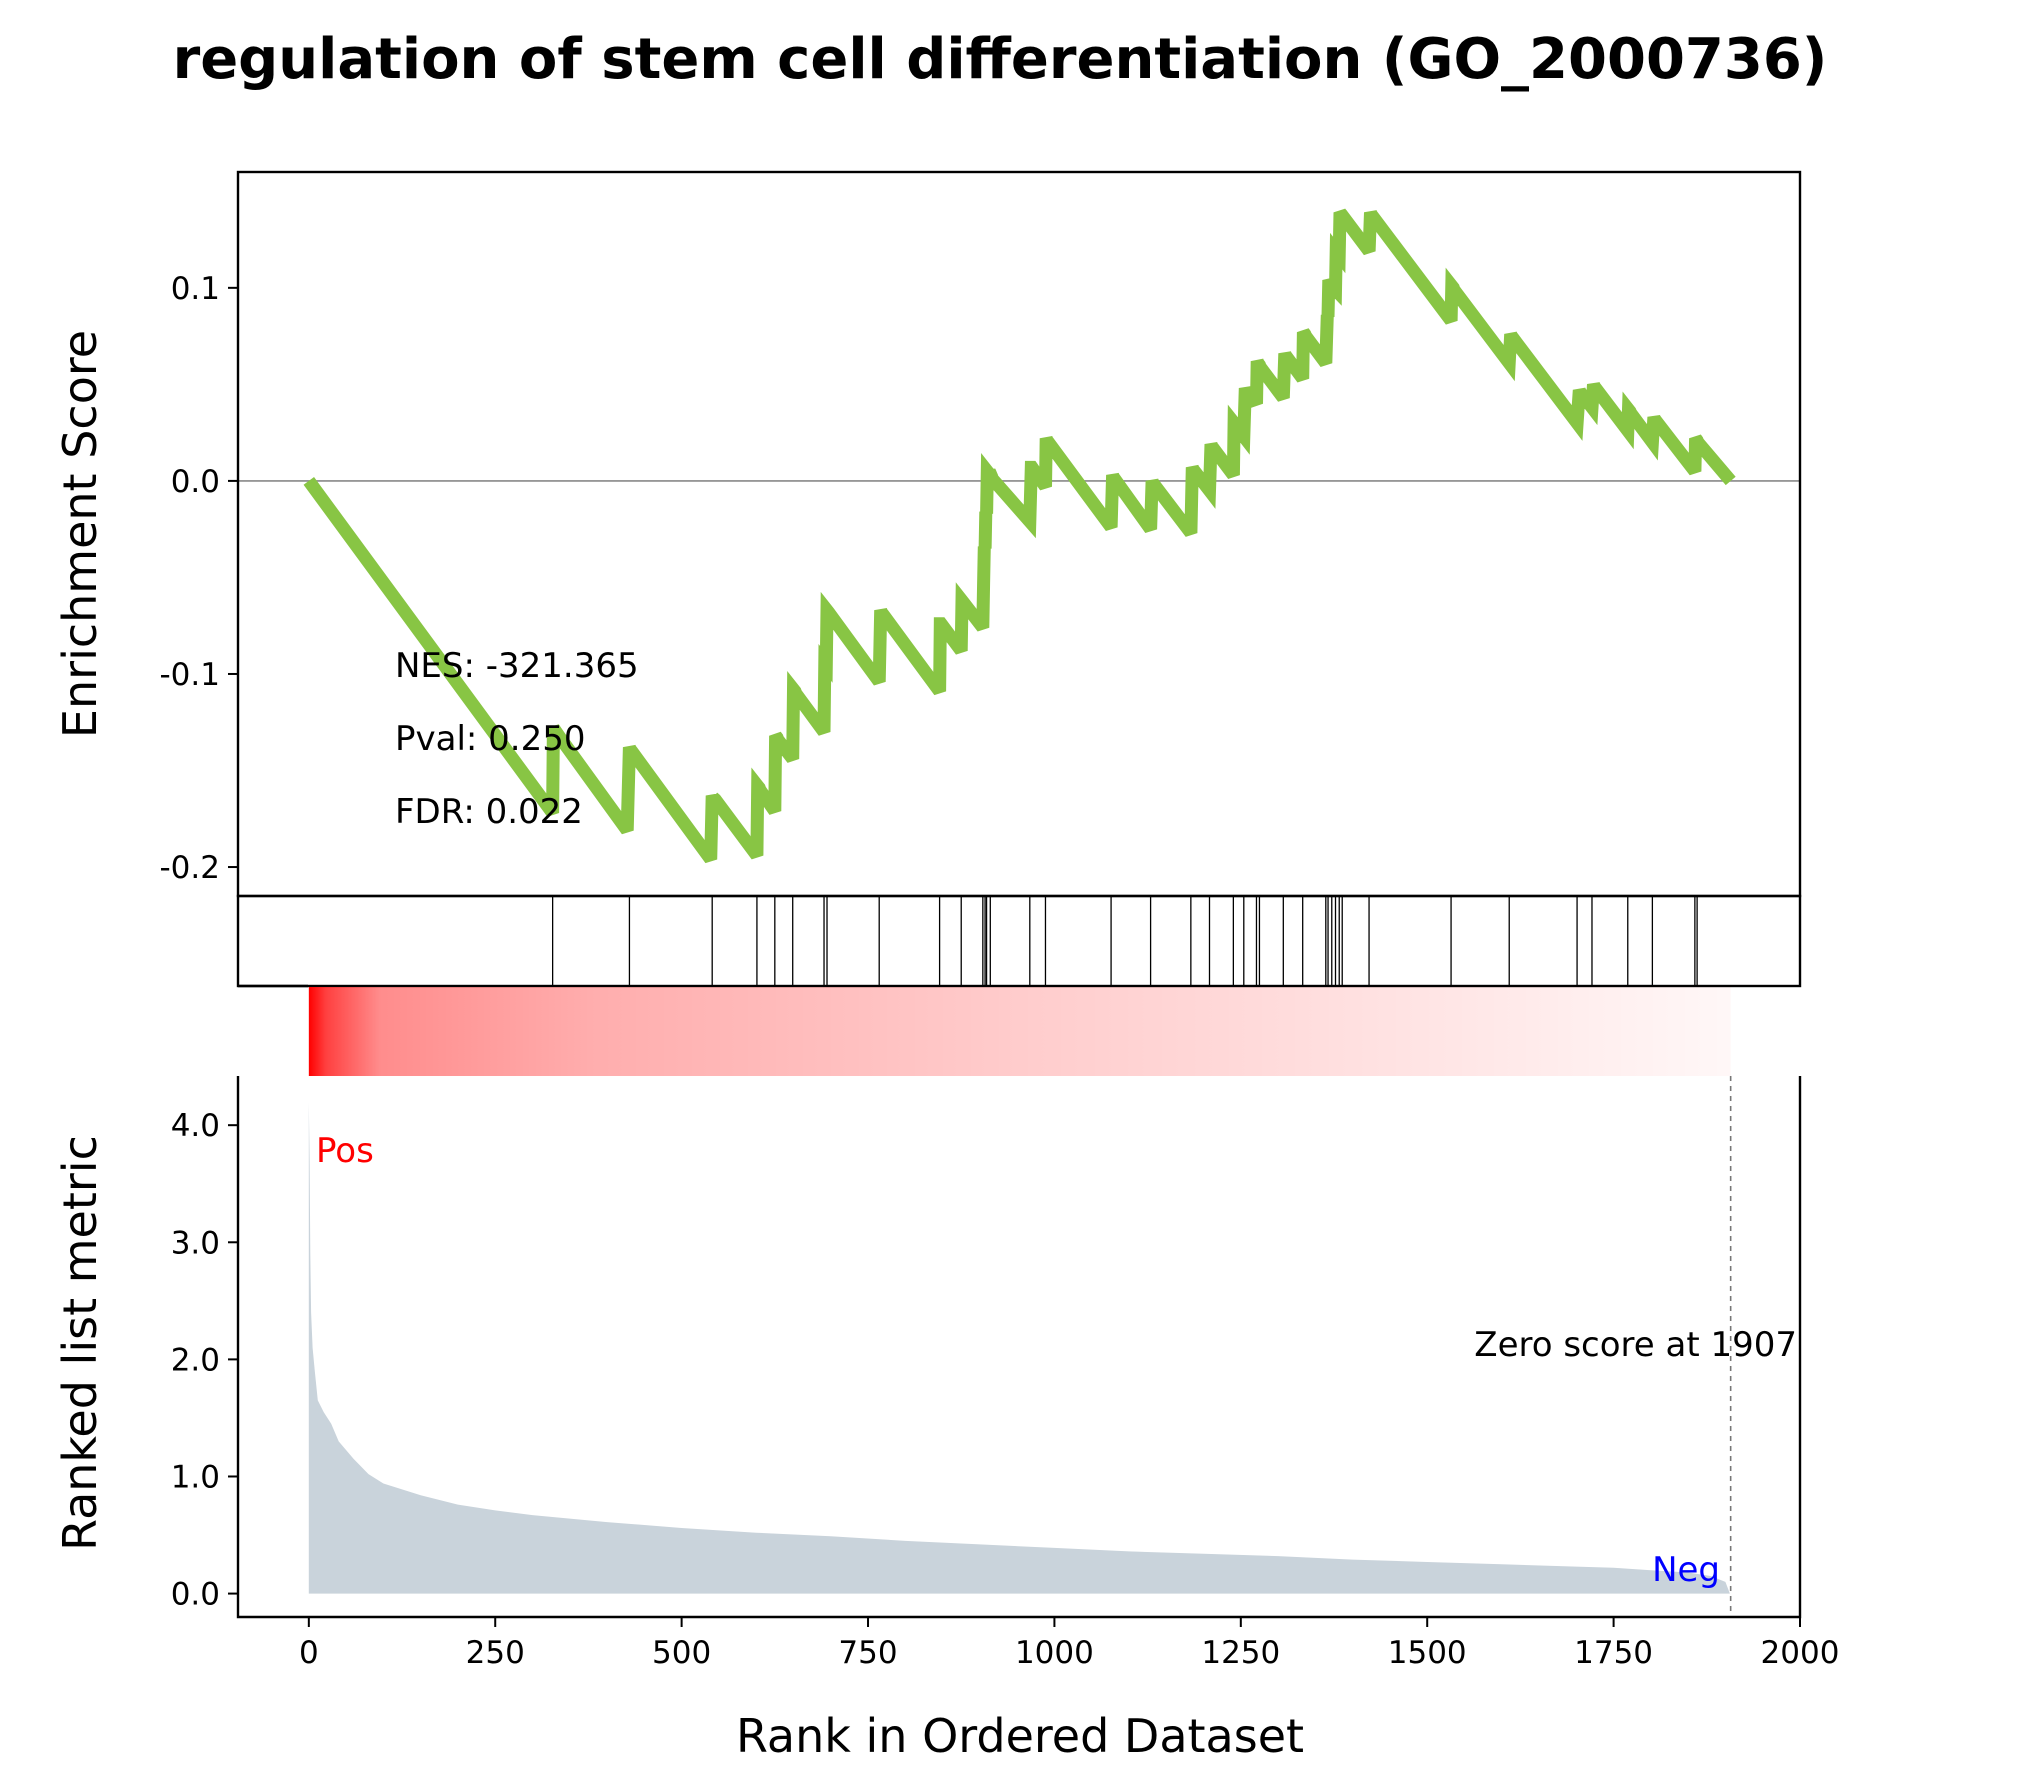 This screenshot has width=2034, height=1788. Describe the element at coordinates (1240, 1653) in the screenshot. I see `x-tick-label: 1250` at that location.